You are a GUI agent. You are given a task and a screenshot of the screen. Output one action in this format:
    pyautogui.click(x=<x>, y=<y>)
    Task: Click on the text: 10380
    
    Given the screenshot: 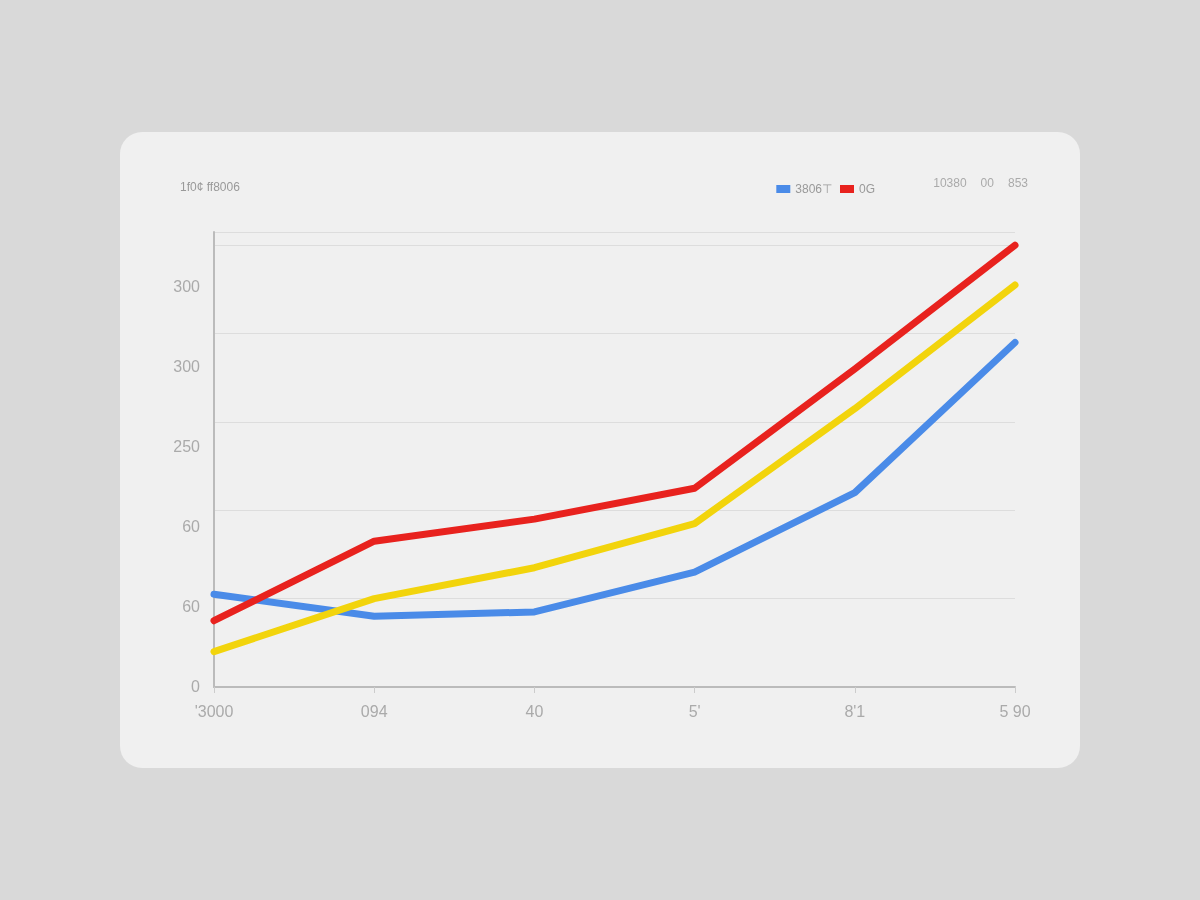 What is the action you would take?
    pyautogui.click(x=950, y=183)
    